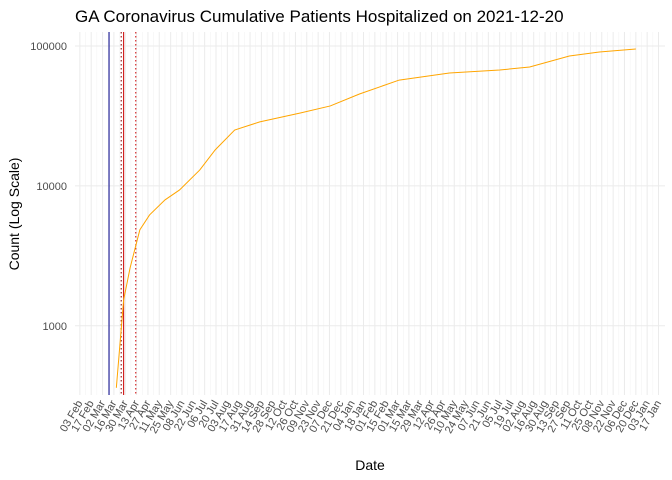 The width and height of the screenshot is (672, 480). I want to click on y-axis-title: Count (Log Scale), so click(14, 214).